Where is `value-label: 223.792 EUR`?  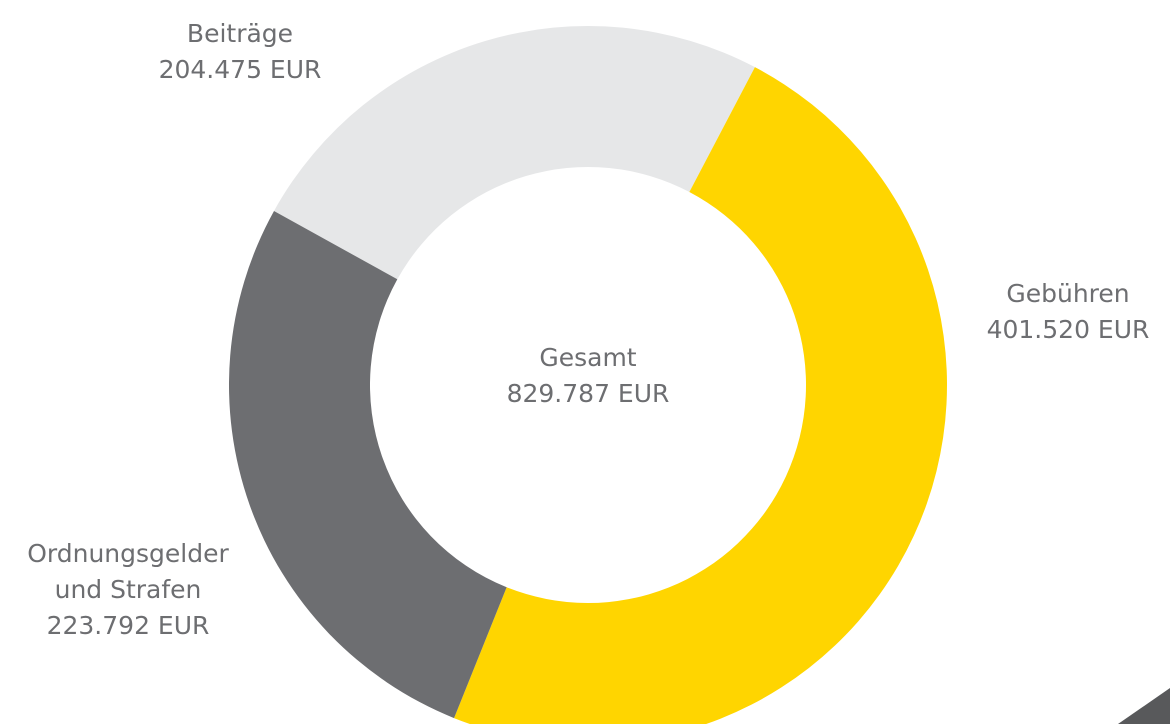 value-label: 223.792 EUR is located at coordinates (128, 625).